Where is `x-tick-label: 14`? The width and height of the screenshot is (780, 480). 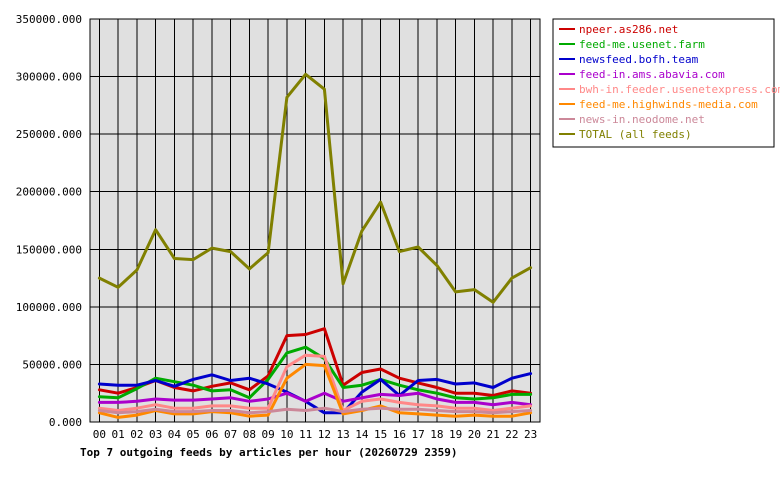 x-tick-label: 14 is located at coordinates (362, 434).